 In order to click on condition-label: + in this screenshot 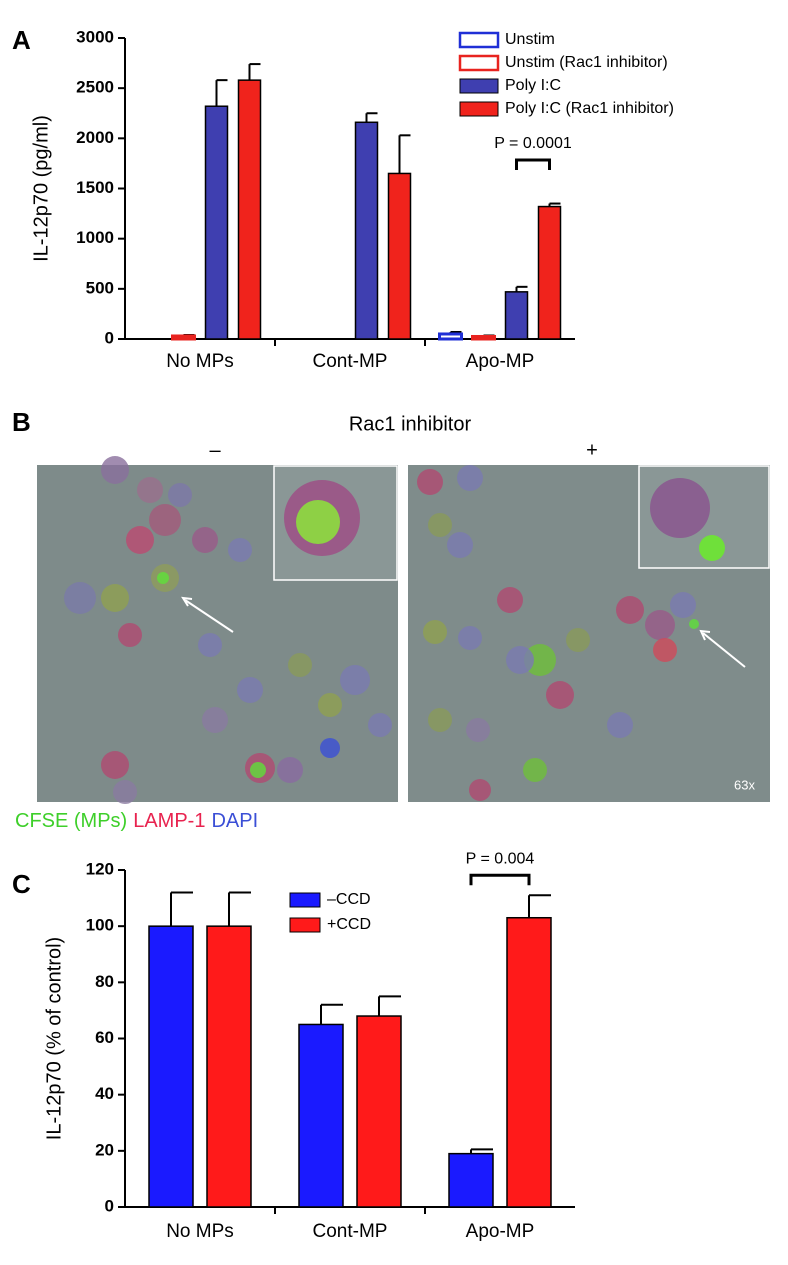, I will do `click(592, 450)`.